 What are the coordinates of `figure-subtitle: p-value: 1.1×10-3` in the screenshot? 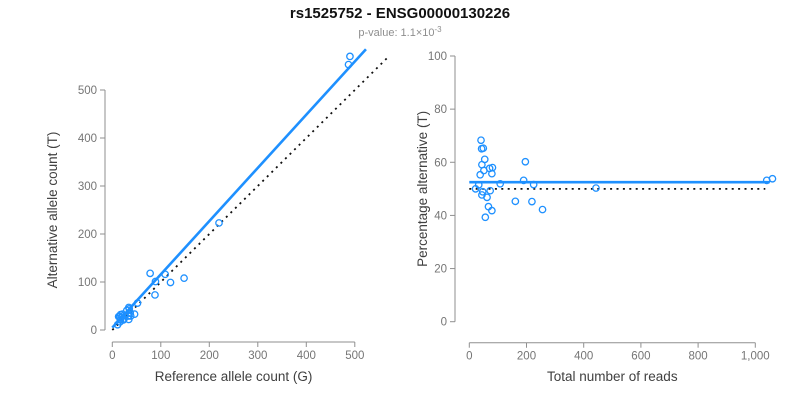 It's located at (400, 32).